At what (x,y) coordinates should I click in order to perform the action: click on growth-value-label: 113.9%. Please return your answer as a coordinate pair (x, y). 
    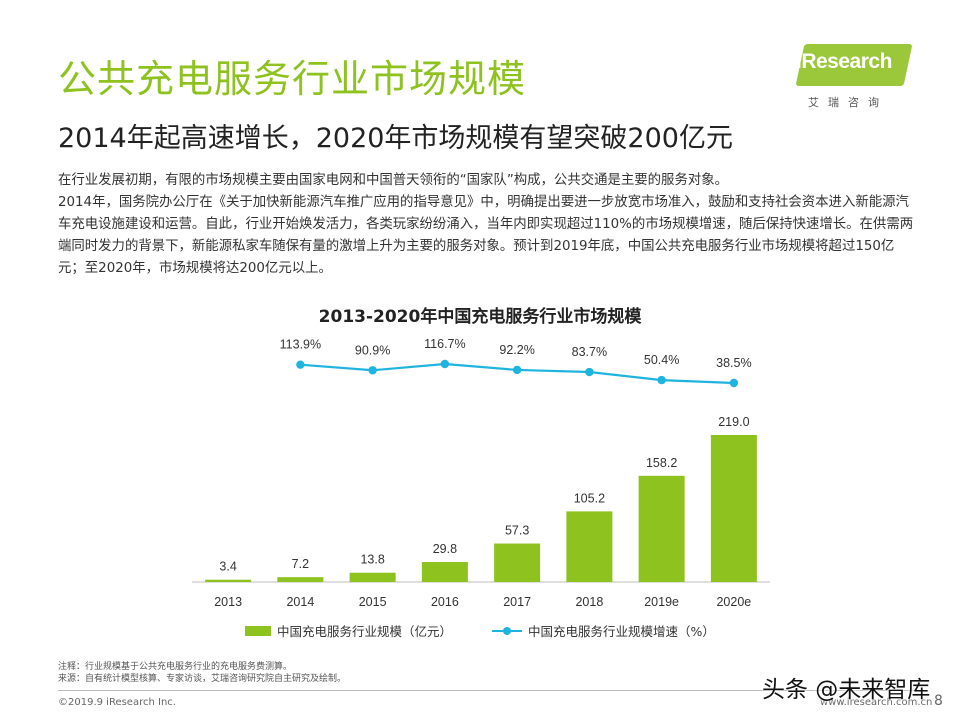
    Looking at the image, I should click on (300, 345).